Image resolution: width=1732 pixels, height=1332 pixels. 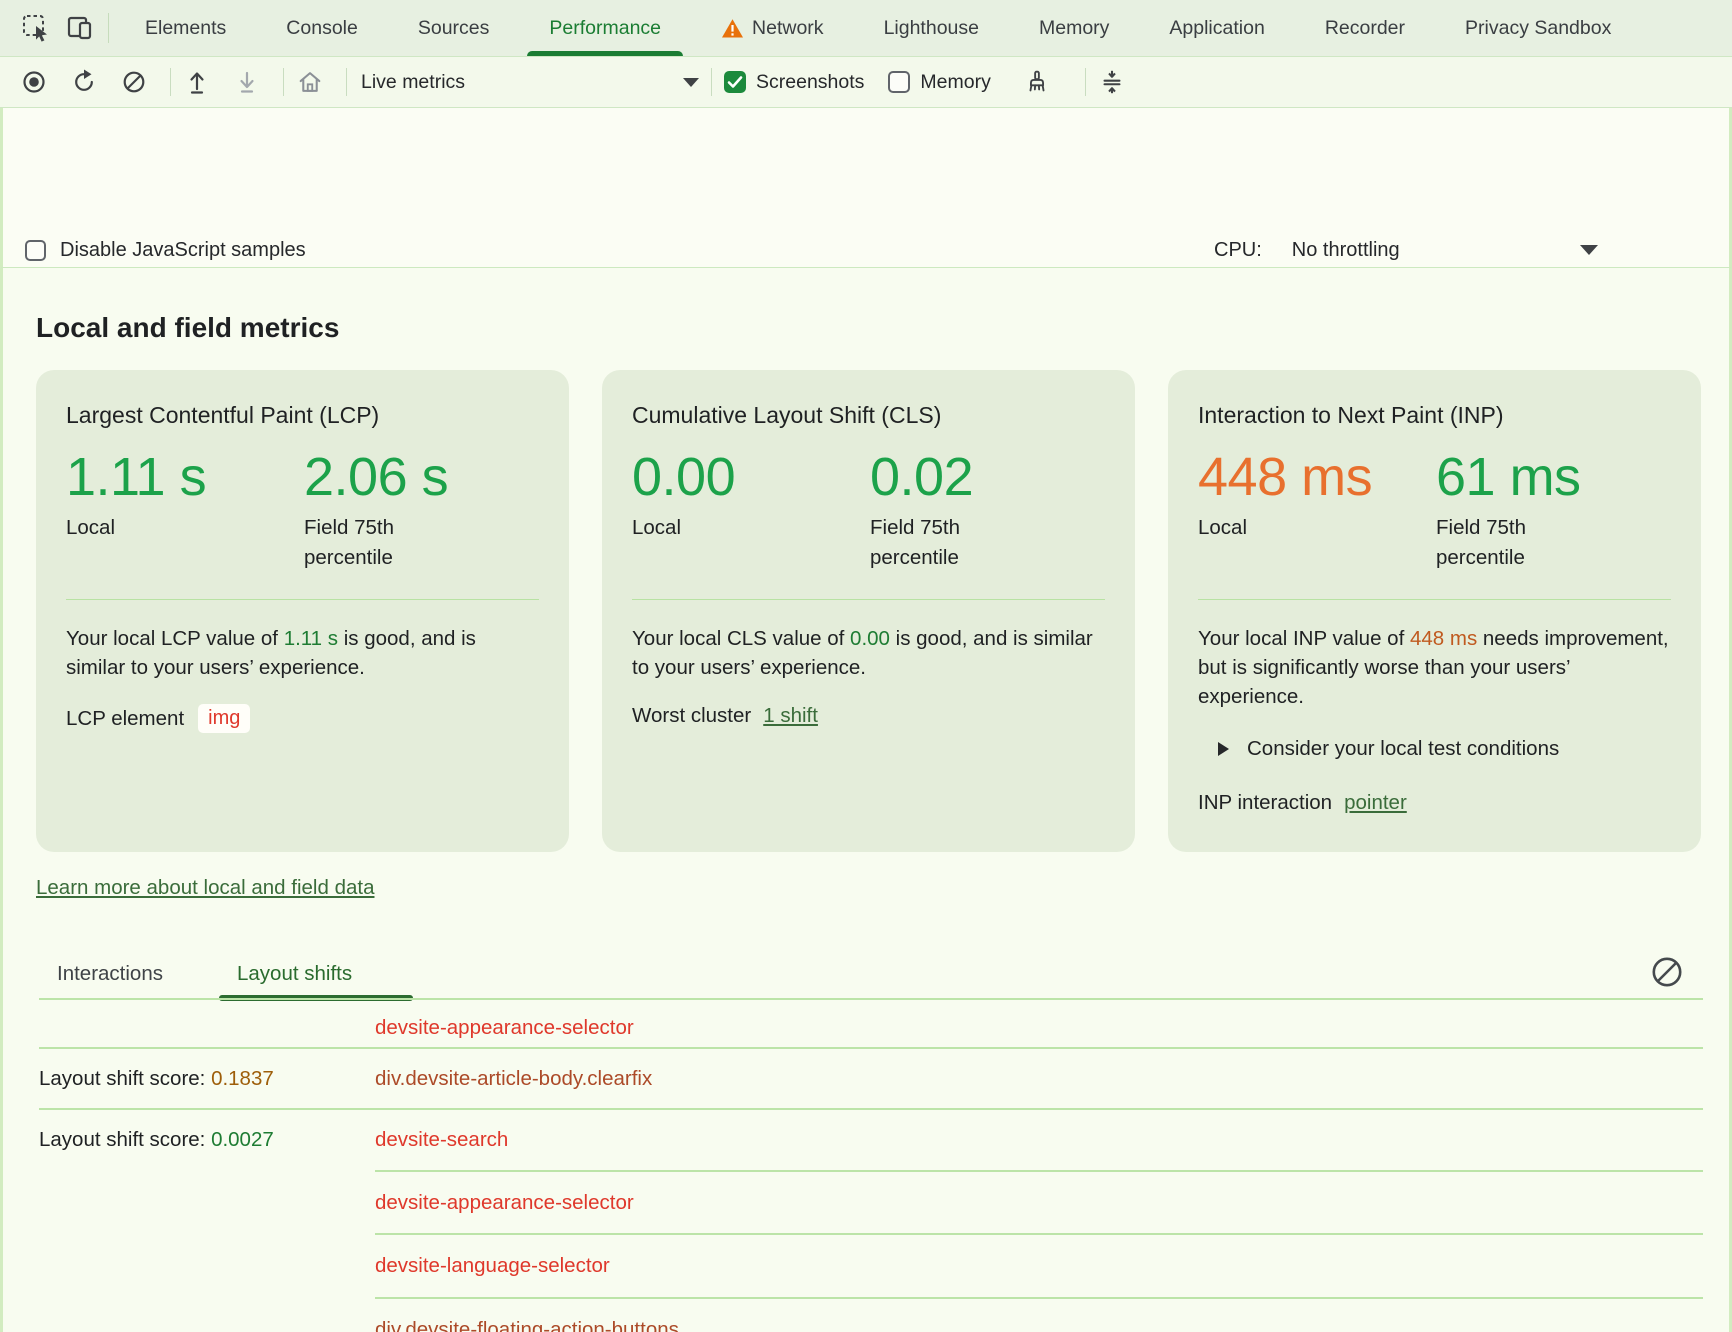 I want to click on local-test-conditions-disclosure: Consider your local test conditions, so click(x=1444, y=749).